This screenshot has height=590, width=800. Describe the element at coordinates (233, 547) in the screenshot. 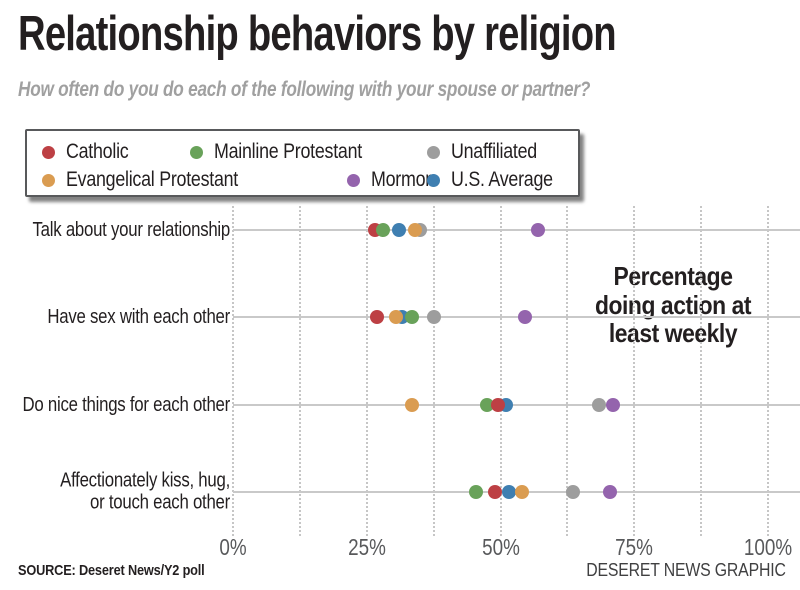

I see `x-axis-tick-label: 0%` at that location.